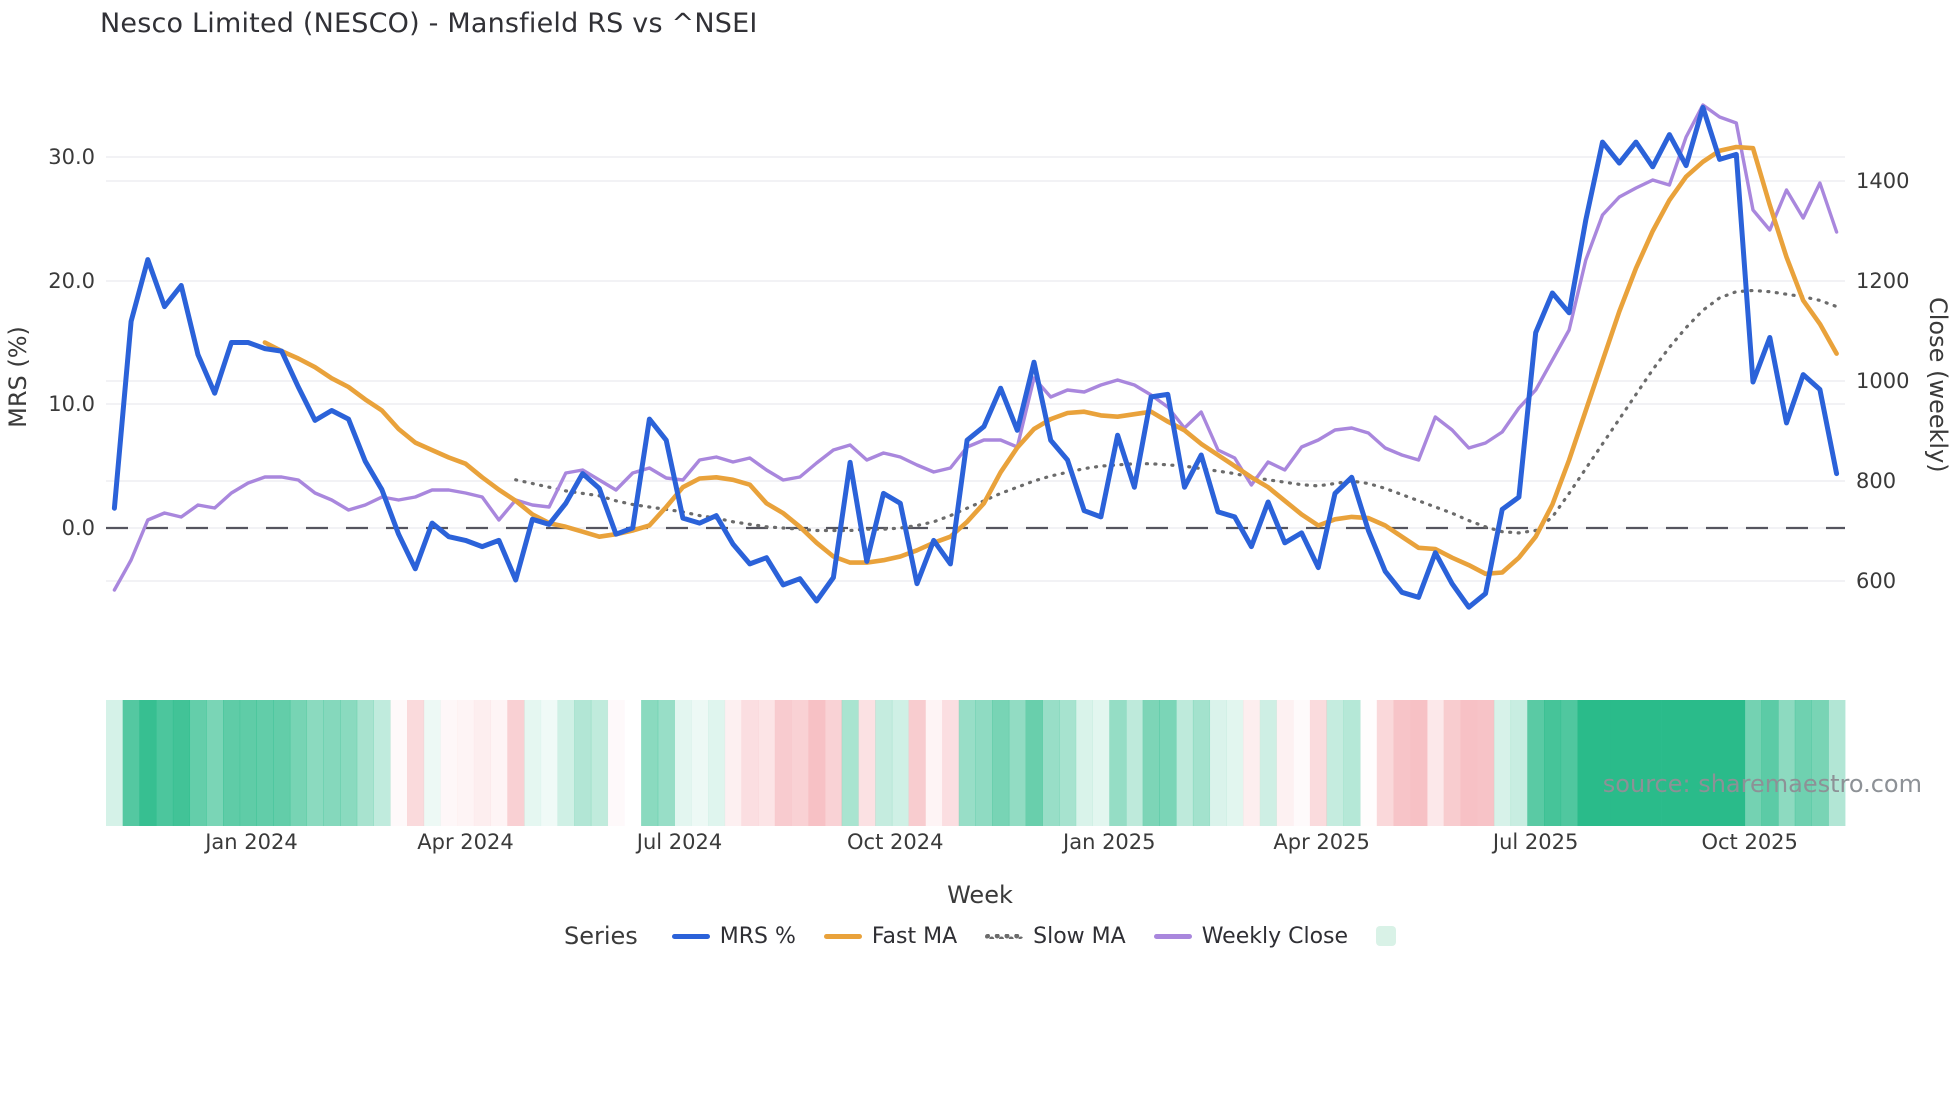  I want to click on x-tick-label: Jan 2025, so click(1109, 842).